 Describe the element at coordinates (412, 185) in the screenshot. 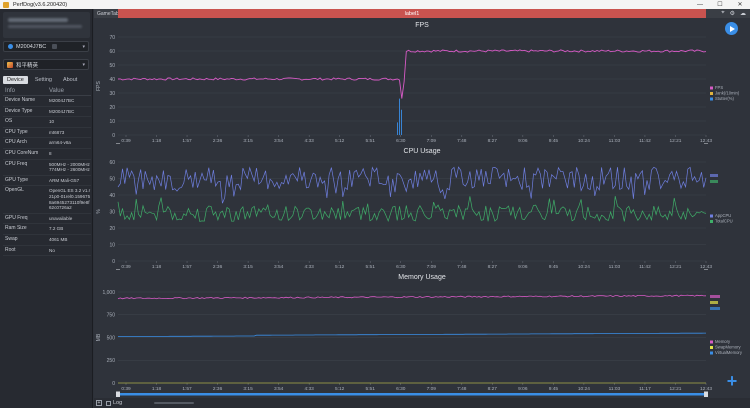

I see `app-cpu-series-line` at that location.